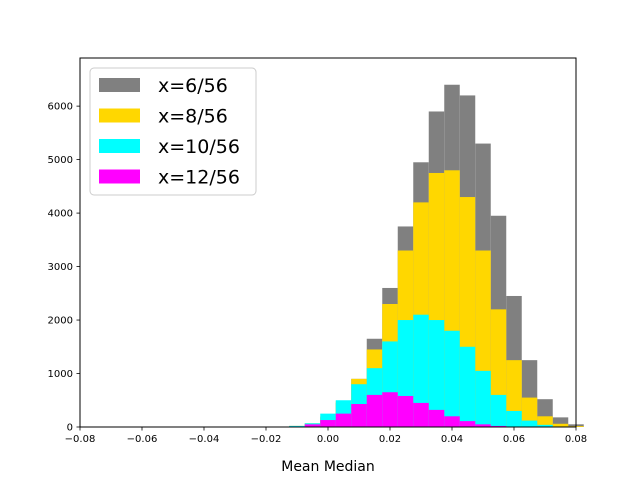  What do you see at coordinates (70, 428) in the screenshot?
I see `y-tick-label: 0` at bounding box center [70, 428].